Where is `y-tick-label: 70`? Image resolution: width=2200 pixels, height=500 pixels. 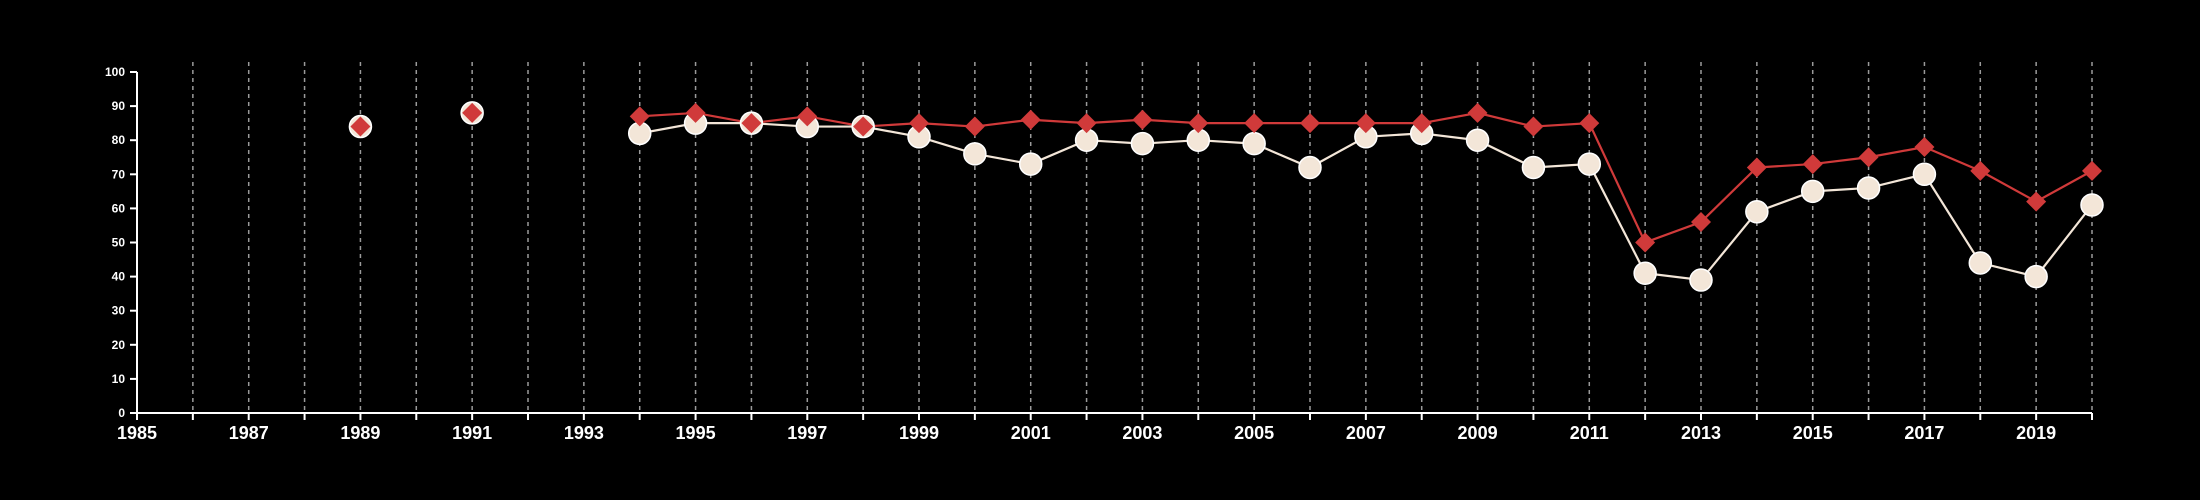
y-tick-label: 70 is located at coordinates (119, 174).